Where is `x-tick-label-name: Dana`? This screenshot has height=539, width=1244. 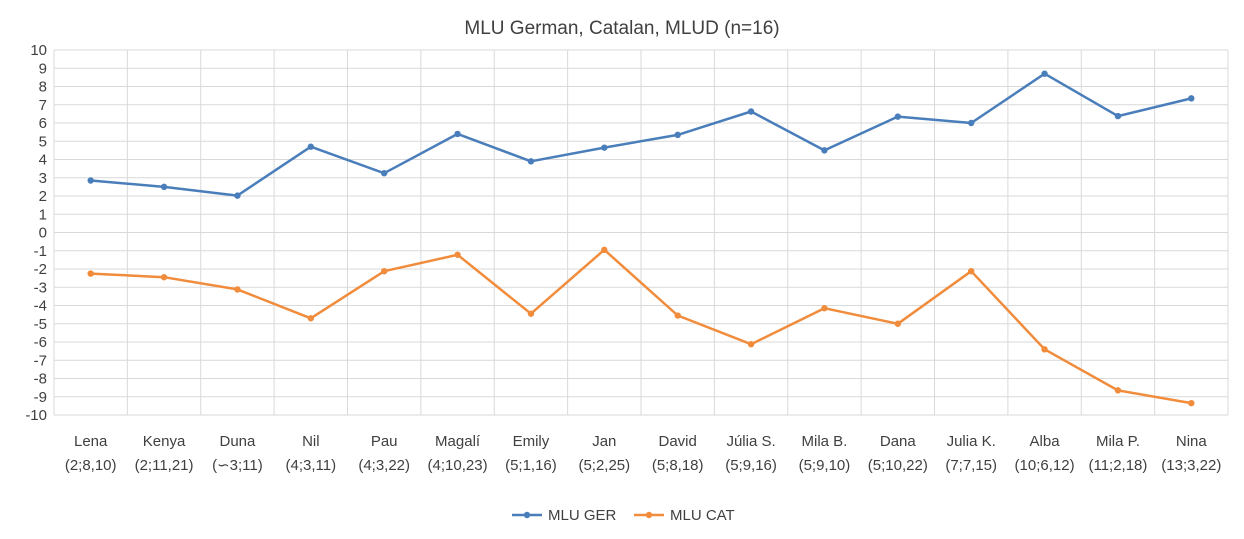
x-tick-label-name: Dana is located at coordinates (898, 441).